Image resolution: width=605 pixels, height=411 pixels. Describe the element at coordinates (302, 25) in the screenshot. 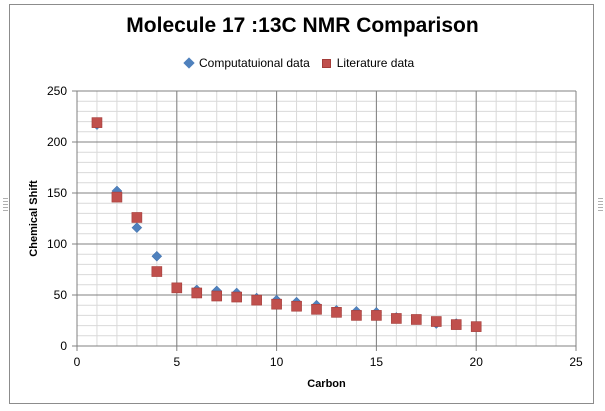

I see `chart-title: Molecule 17 :13C NMR Comparison` at that location.